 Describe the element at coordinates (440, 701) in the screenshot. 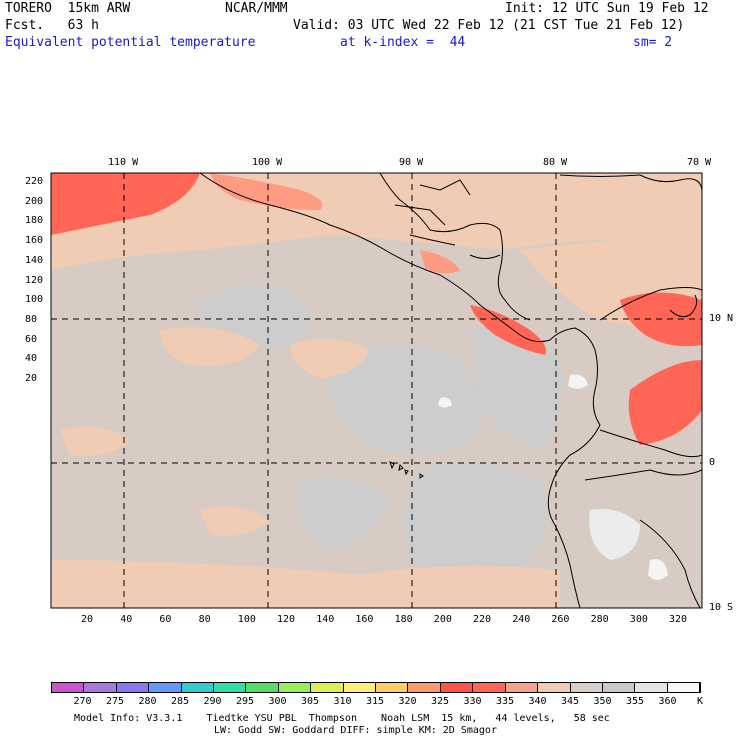

I see `colorbar-label: 325` at that location.